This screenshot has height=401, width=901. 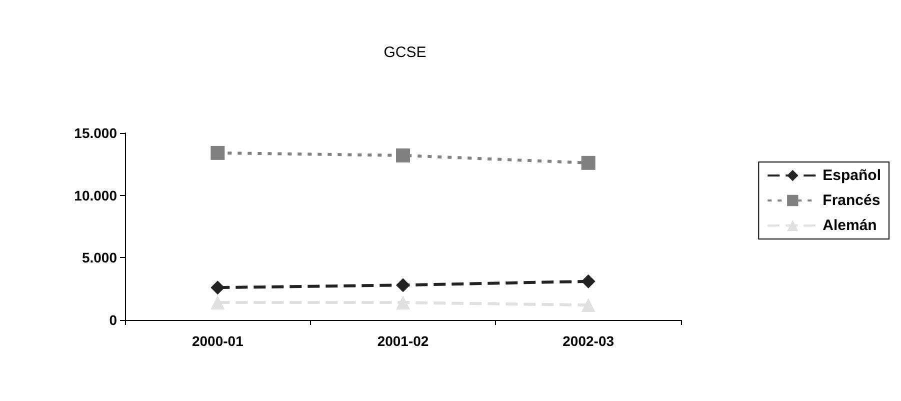 I want to click on y-tick-label: 15.000, so click(x=96, y=133).